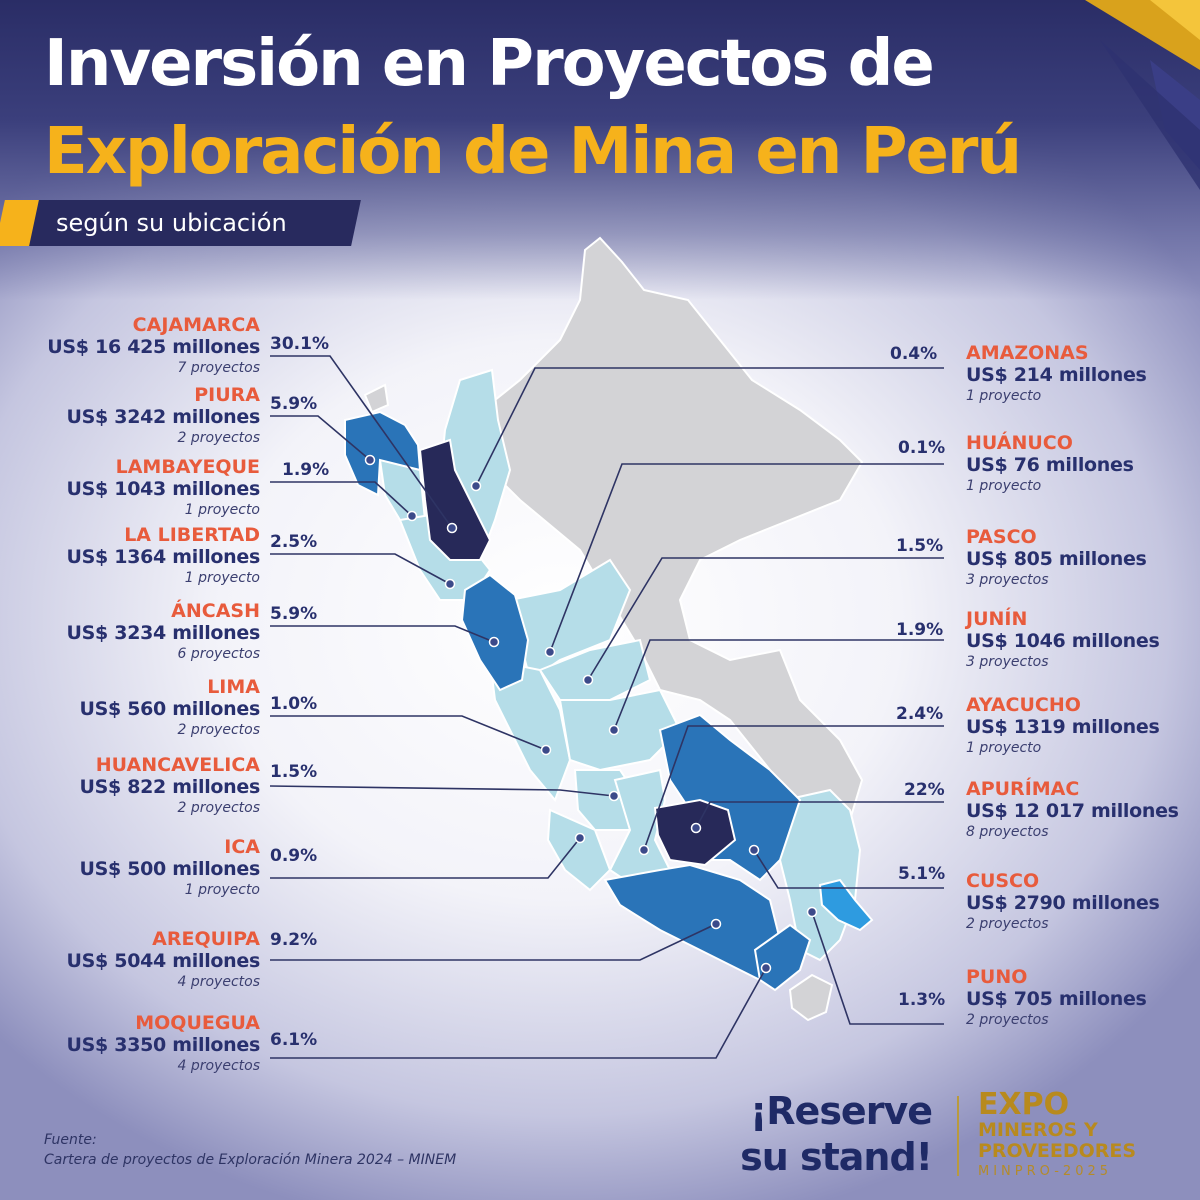 The width and height of the screenshot is (1200, 1200). Describe the element at coordinates (450, 584) in the screenshot. I see `marker-la-libertad` at that location.